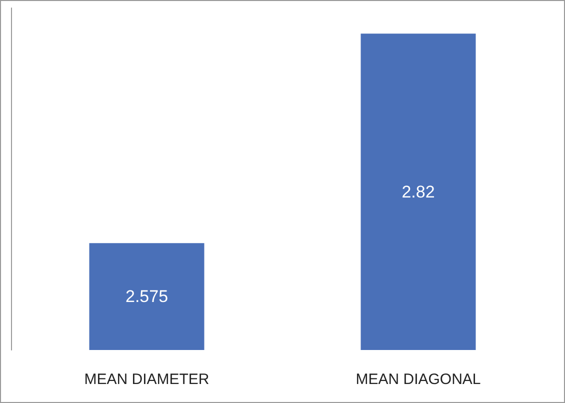 This screenshot has height=403, width=565. What do you see at coordinates (418, 192) in the screenshot?
I see `data-label: 2.82` at bounding box center [418, 192].